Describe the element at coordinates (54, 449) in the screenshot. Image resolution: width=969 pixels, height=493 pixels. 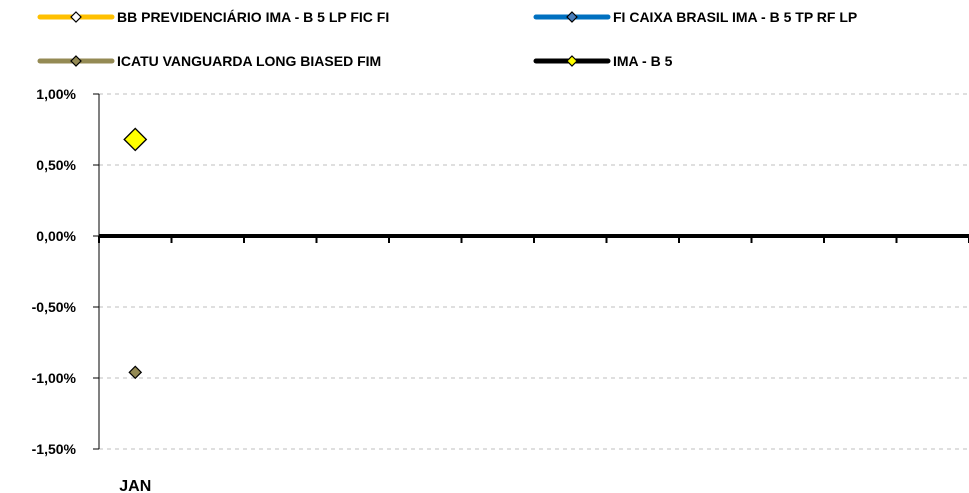
I see `y-tick-label: -1,50%` at that location.